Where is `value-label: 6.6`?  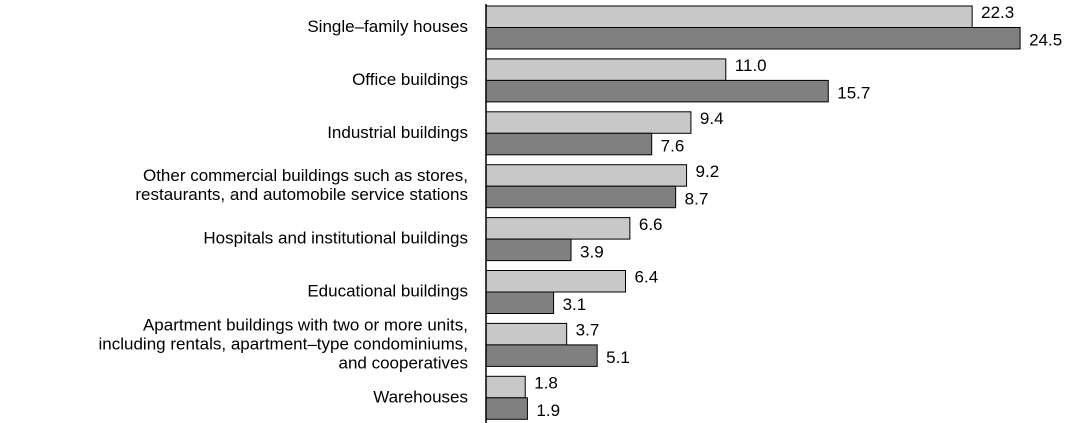
value-label: 6.6 is located at coordinates (651, 224).